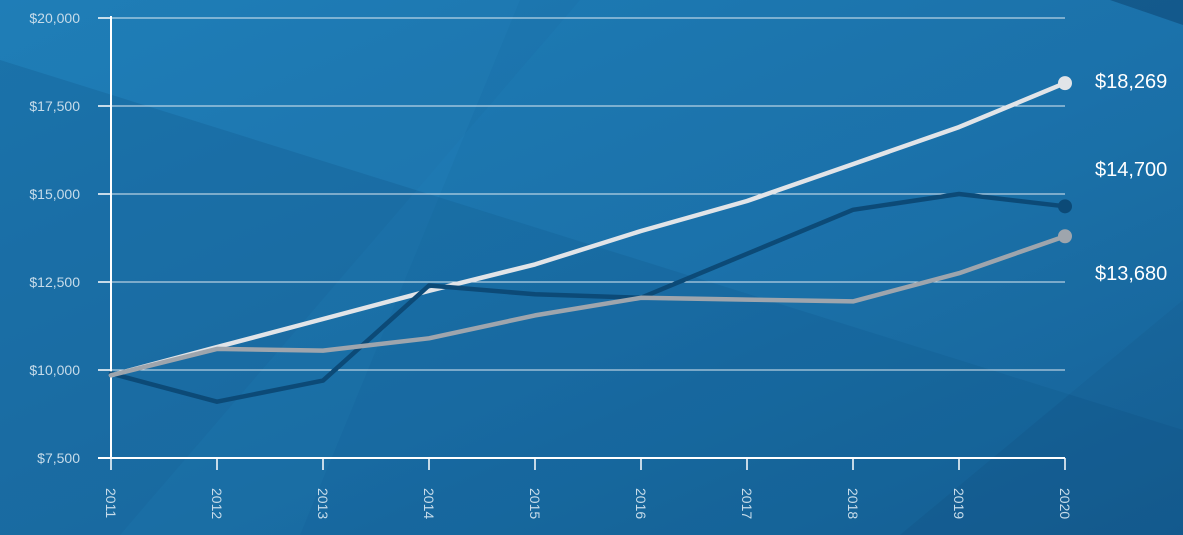  What do you see at coordinates (1131, 170) in the screenshot?
I see `end-value-label: $14,700` at bounding box center [1131, 170].